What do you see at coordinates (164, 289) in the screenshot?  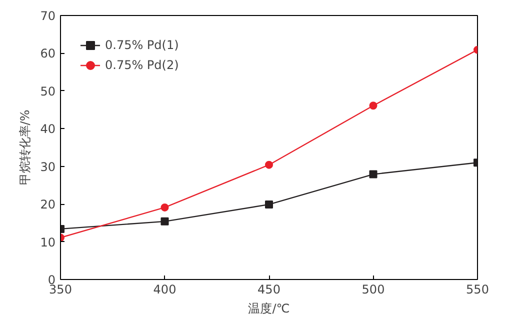 I see `x-tick-label: 400` at bounding box center [164, 289].